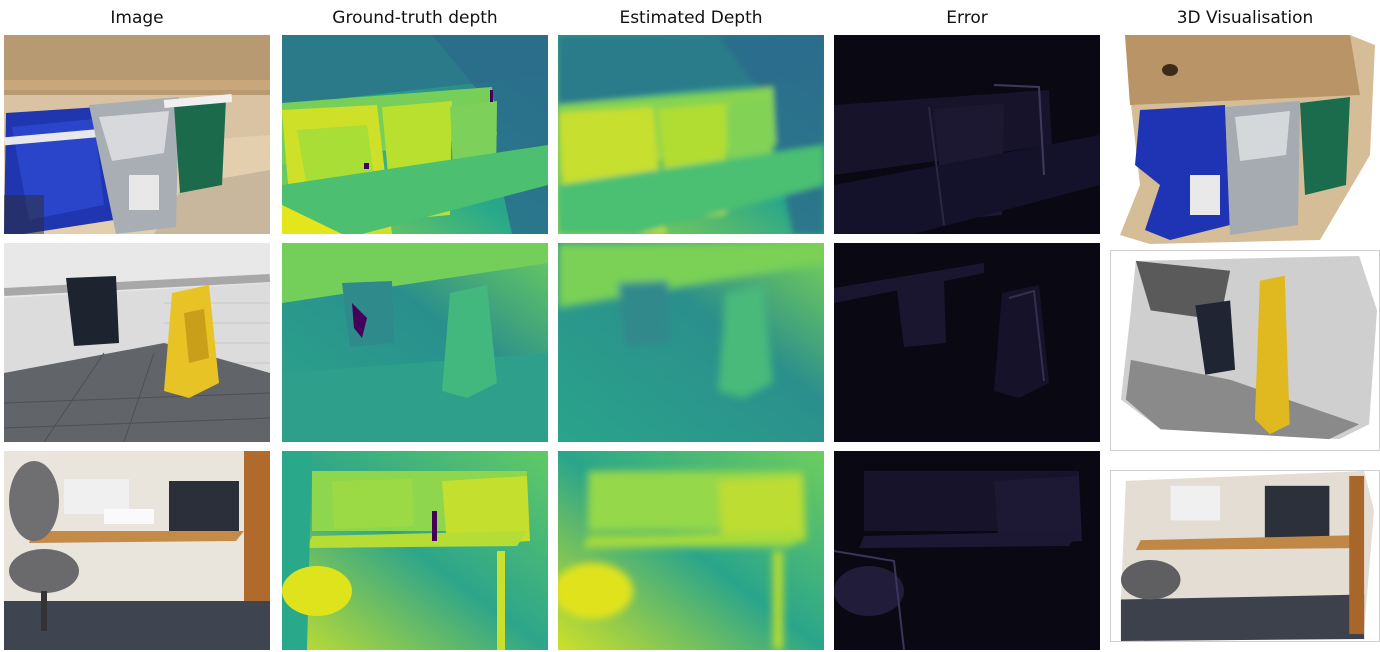  What do you see at coordinates (415, 342) in the screenshot?
I see `row2-ground-truth-depth-map` at bounding box center [415, 342].